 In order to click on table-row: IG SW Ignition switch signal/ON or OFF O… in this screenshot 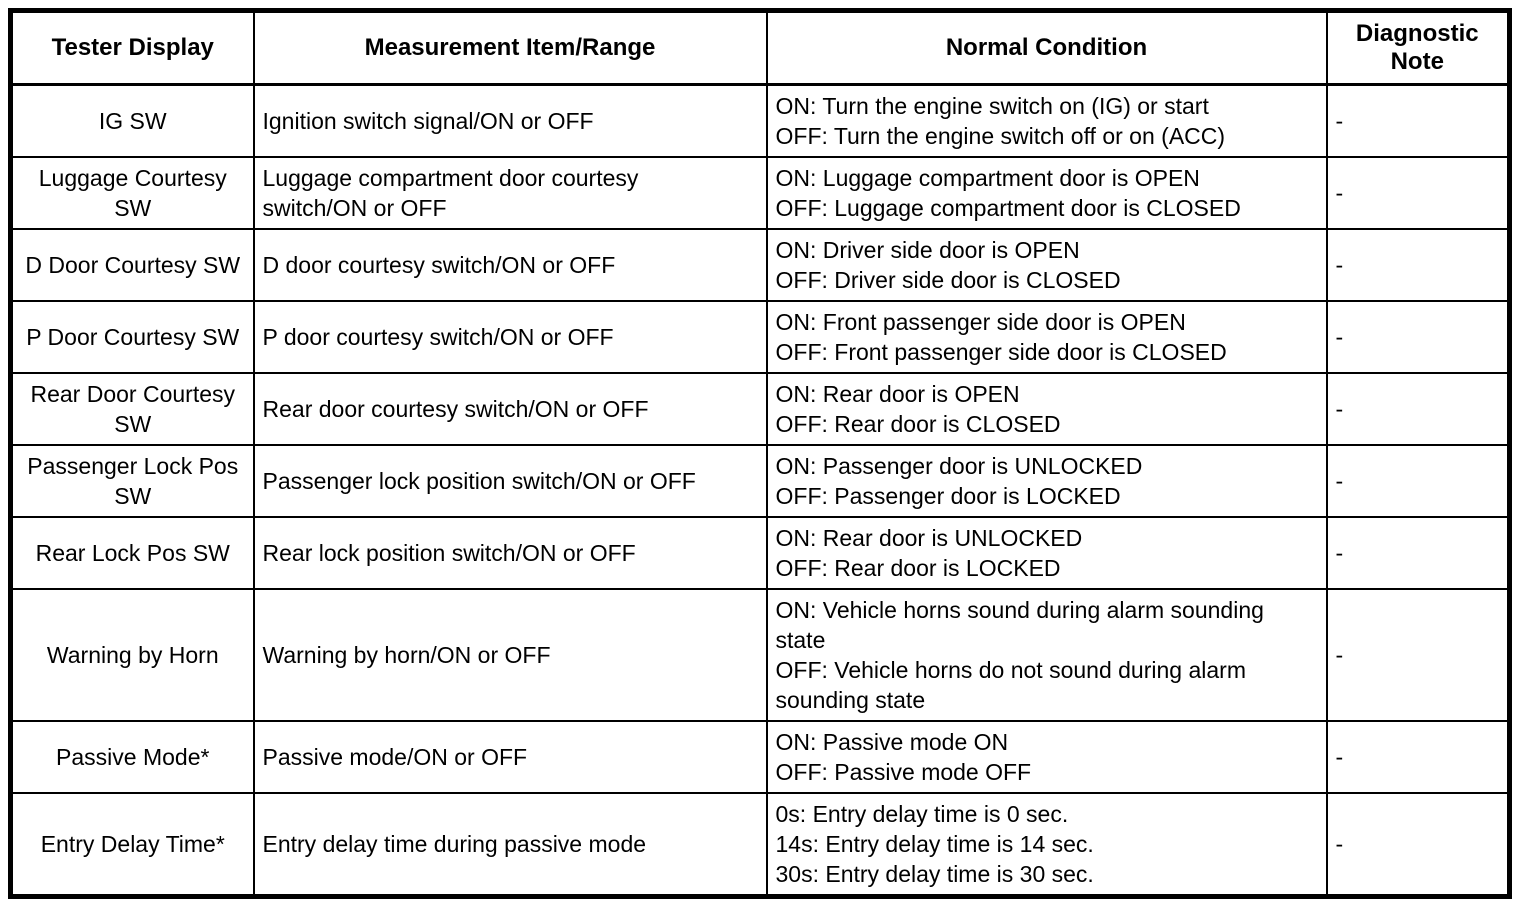, I will do `click(760, 120)`.